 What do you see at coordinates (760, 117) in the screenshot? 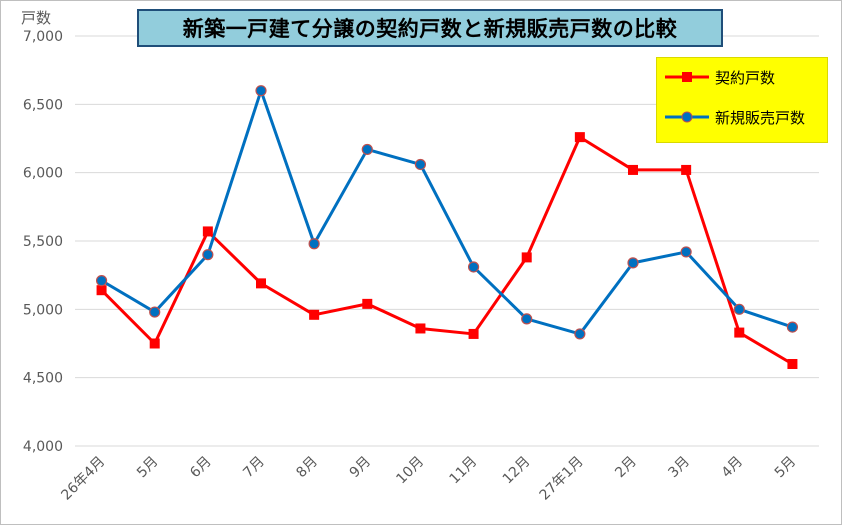
I see `legend-label-new-sales: 新規販売戸数` at bounding box center [760, 117].